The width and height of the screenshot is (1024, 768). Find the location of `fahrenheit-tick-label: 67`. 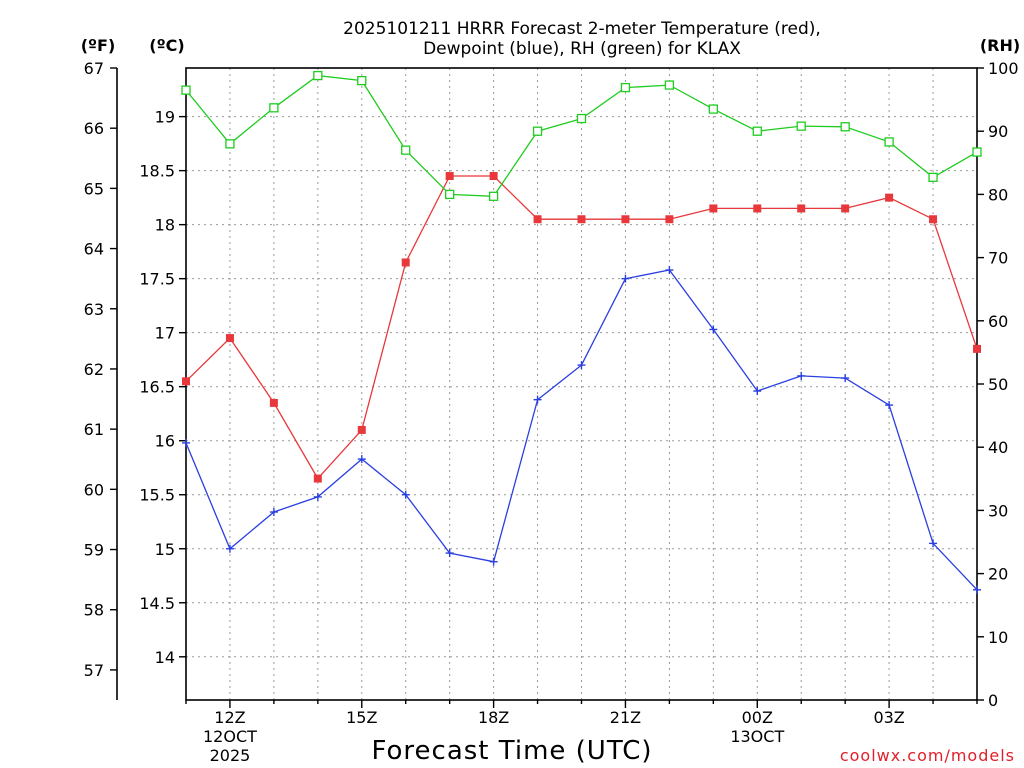

fahrenheit-tick-label: 67 is located at coordinates (94, 68).